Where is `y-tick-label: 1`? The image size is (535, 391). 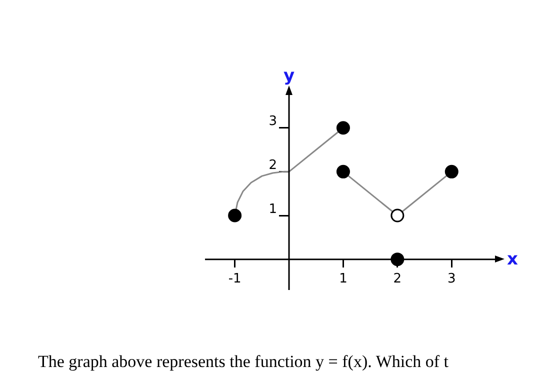 y-tick-label: 1 is located at coordinates (273, 209).